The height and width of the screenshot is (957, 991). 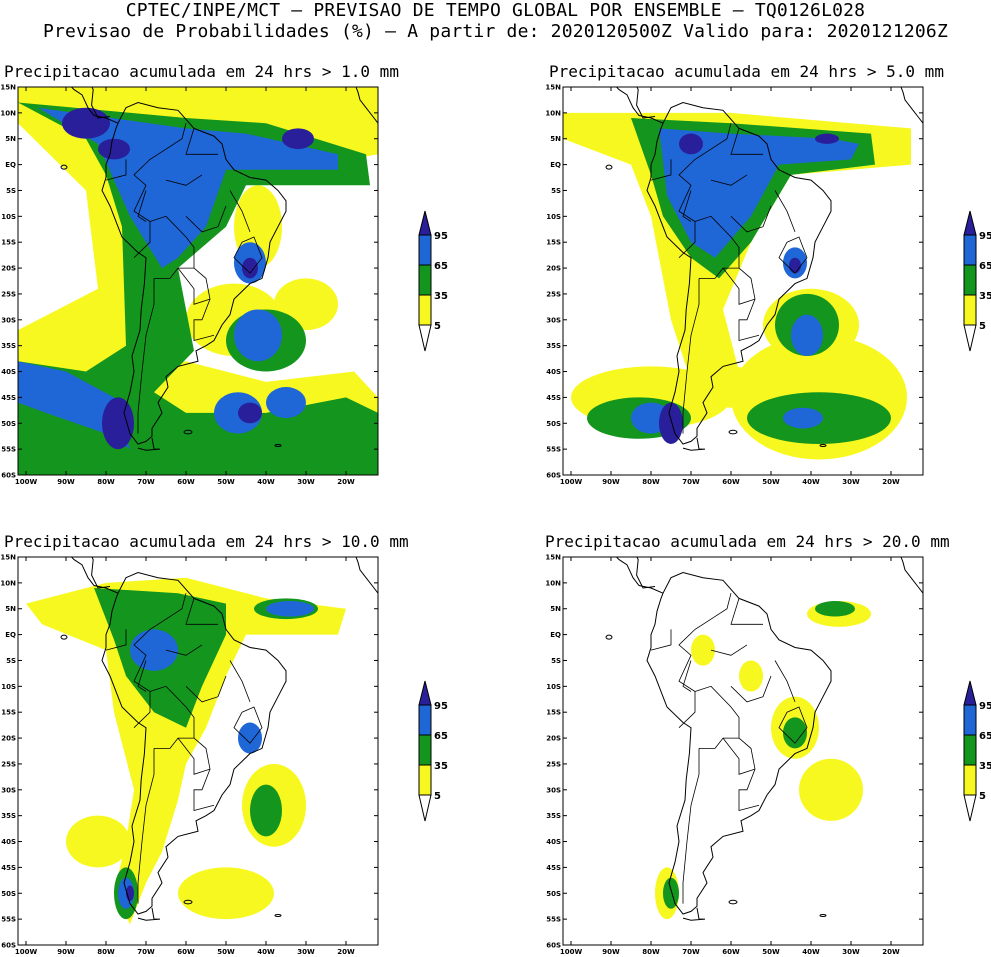 What do you see at coordinates (8, 687) in the screenshot?
I see `latitude-label: 10S` at bounding box center [8, 687].